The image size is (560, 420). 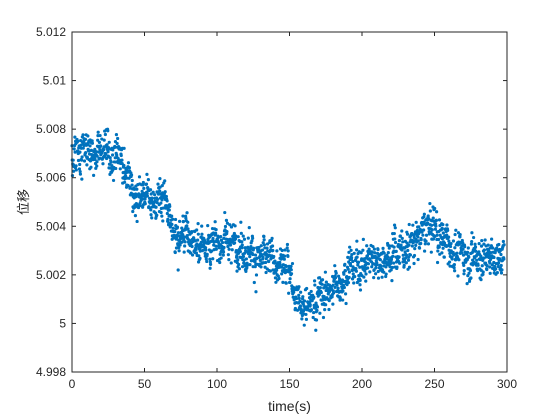 I want to click on y-tick-label: 5.008, so click(x=51, y=129).